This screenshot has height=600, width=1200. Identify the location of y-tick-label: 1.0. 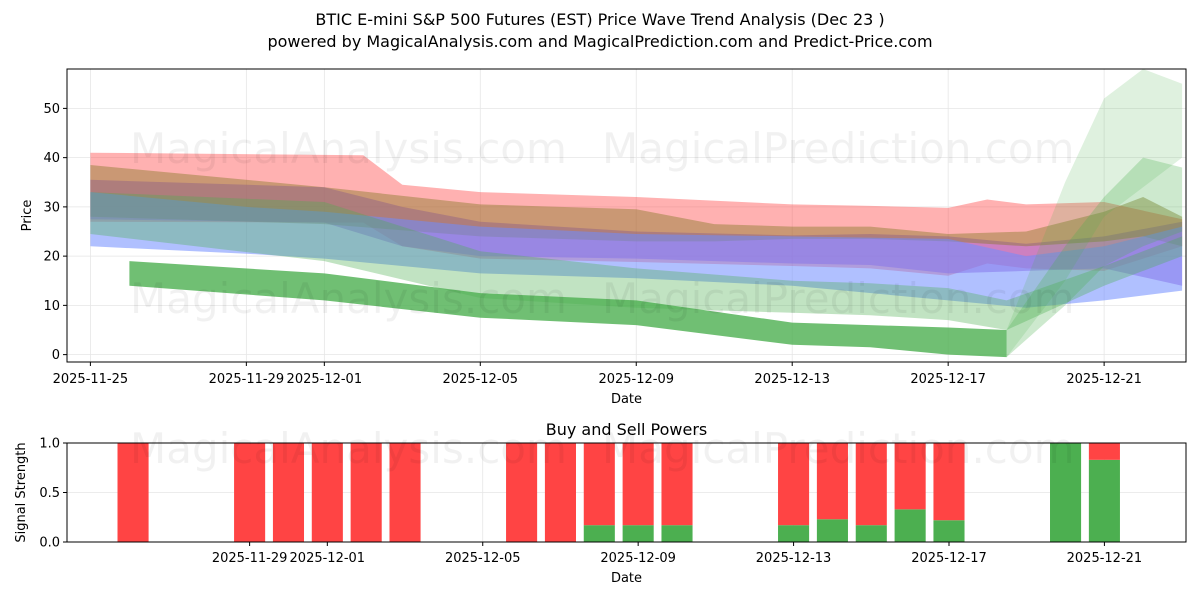
(49, 444).